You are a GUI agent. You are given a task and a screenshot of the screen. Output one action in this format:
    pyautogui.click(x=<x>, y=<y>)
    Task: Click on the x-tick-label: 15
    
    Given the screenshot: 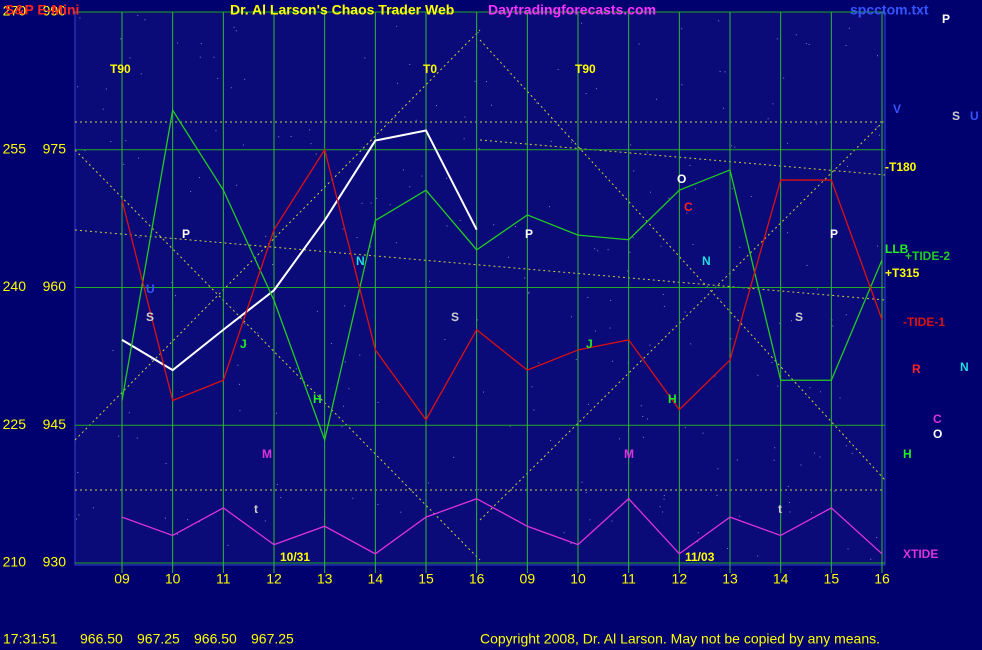 What is the action you would take?
    pyautogui.click(x=832, y=579)
    